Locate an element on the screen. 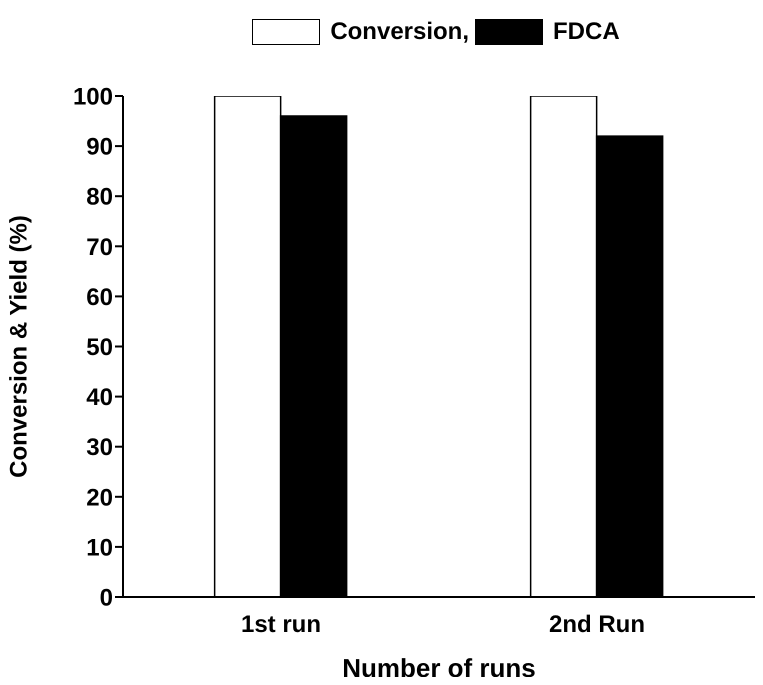 This screenshot has width=763, height=685. y-tick-label: 60 is located at coordinates (99, 297).